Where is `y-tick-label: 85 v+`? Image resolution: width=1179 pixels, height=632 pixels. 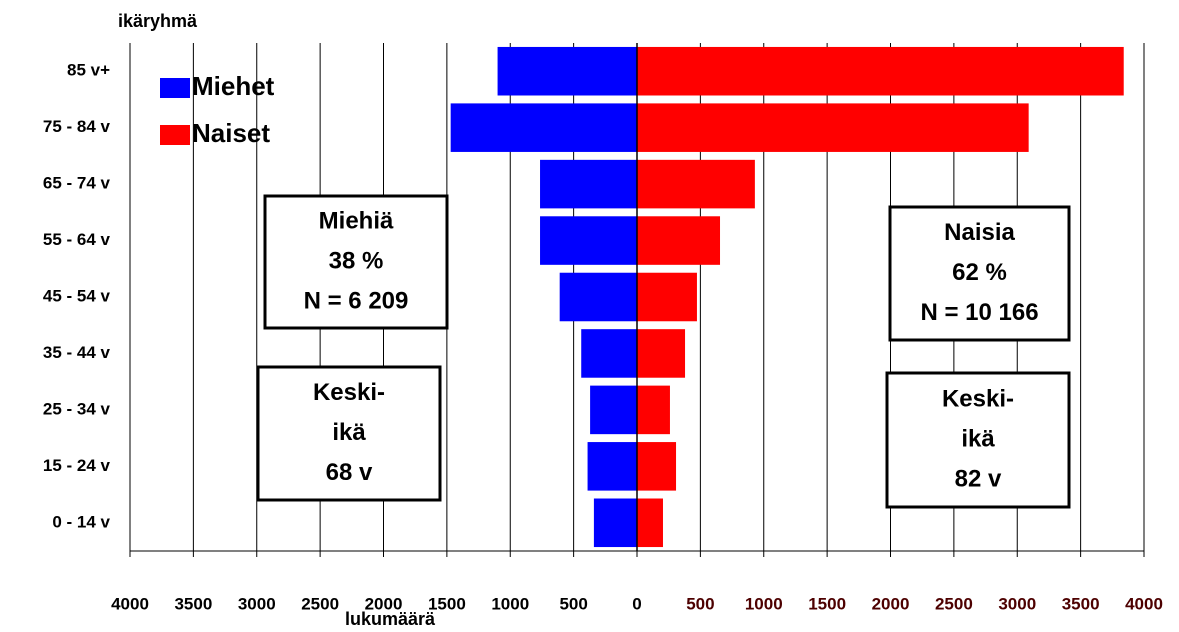 y-tick-label: 85 v+ is located at coordinates (88, 70).